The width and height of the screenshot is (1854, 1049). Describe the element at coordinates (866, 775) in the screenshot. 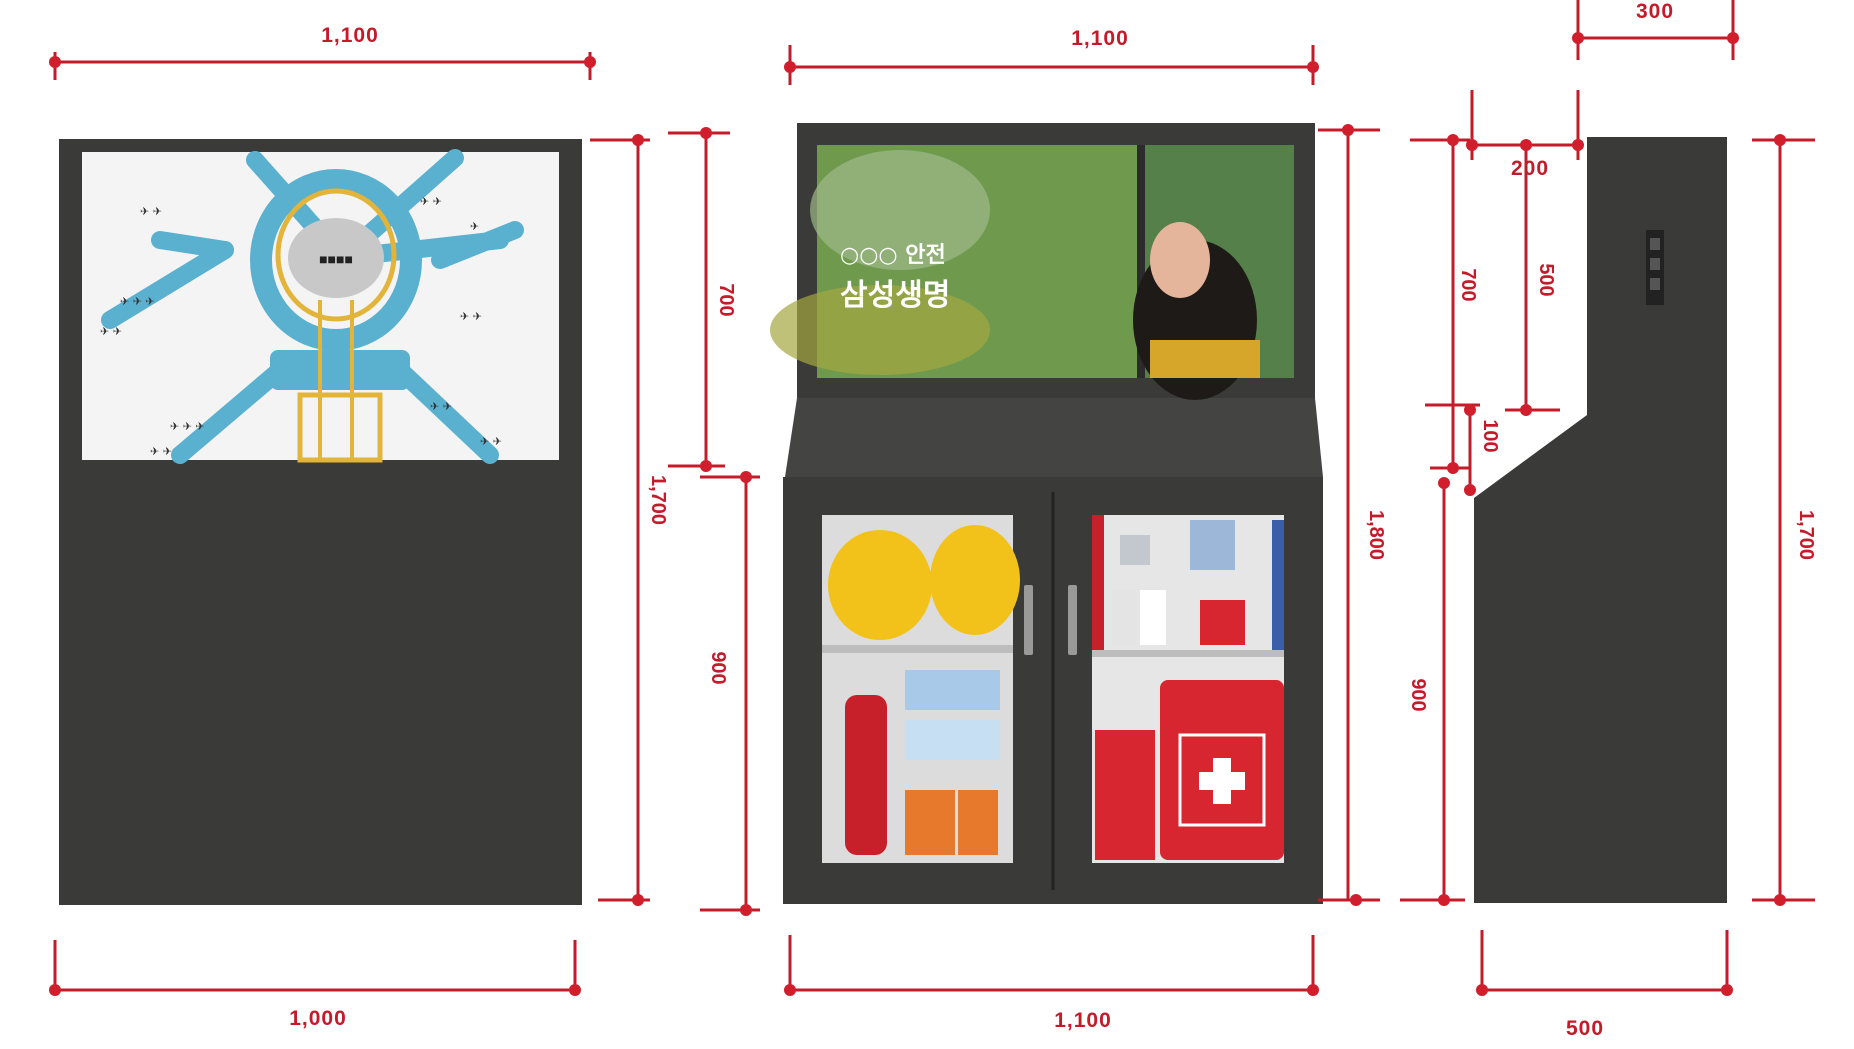

I see `fire-extinguisher-icon` at that location.